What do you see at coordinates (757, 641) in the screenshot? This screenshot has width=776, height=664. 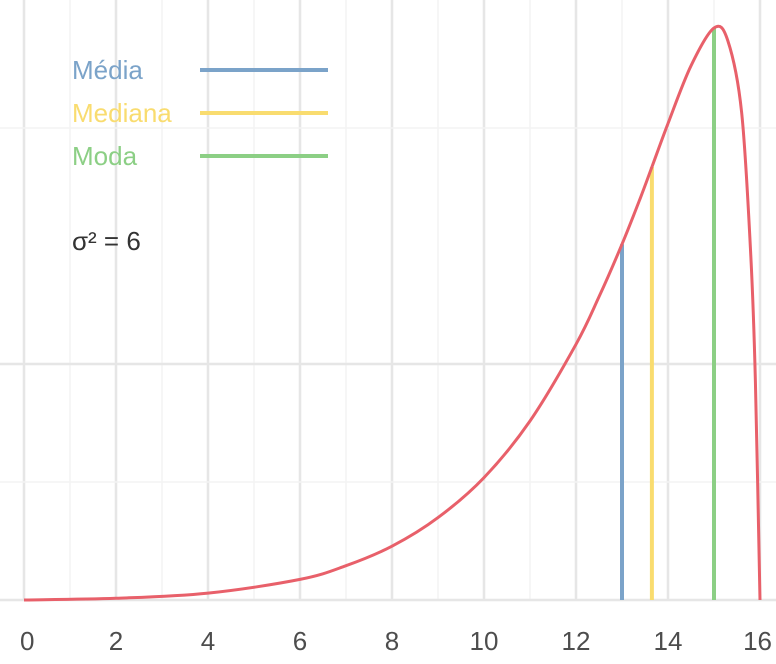 I see `x-tick-label: 16` at bounding box center [757, 641].